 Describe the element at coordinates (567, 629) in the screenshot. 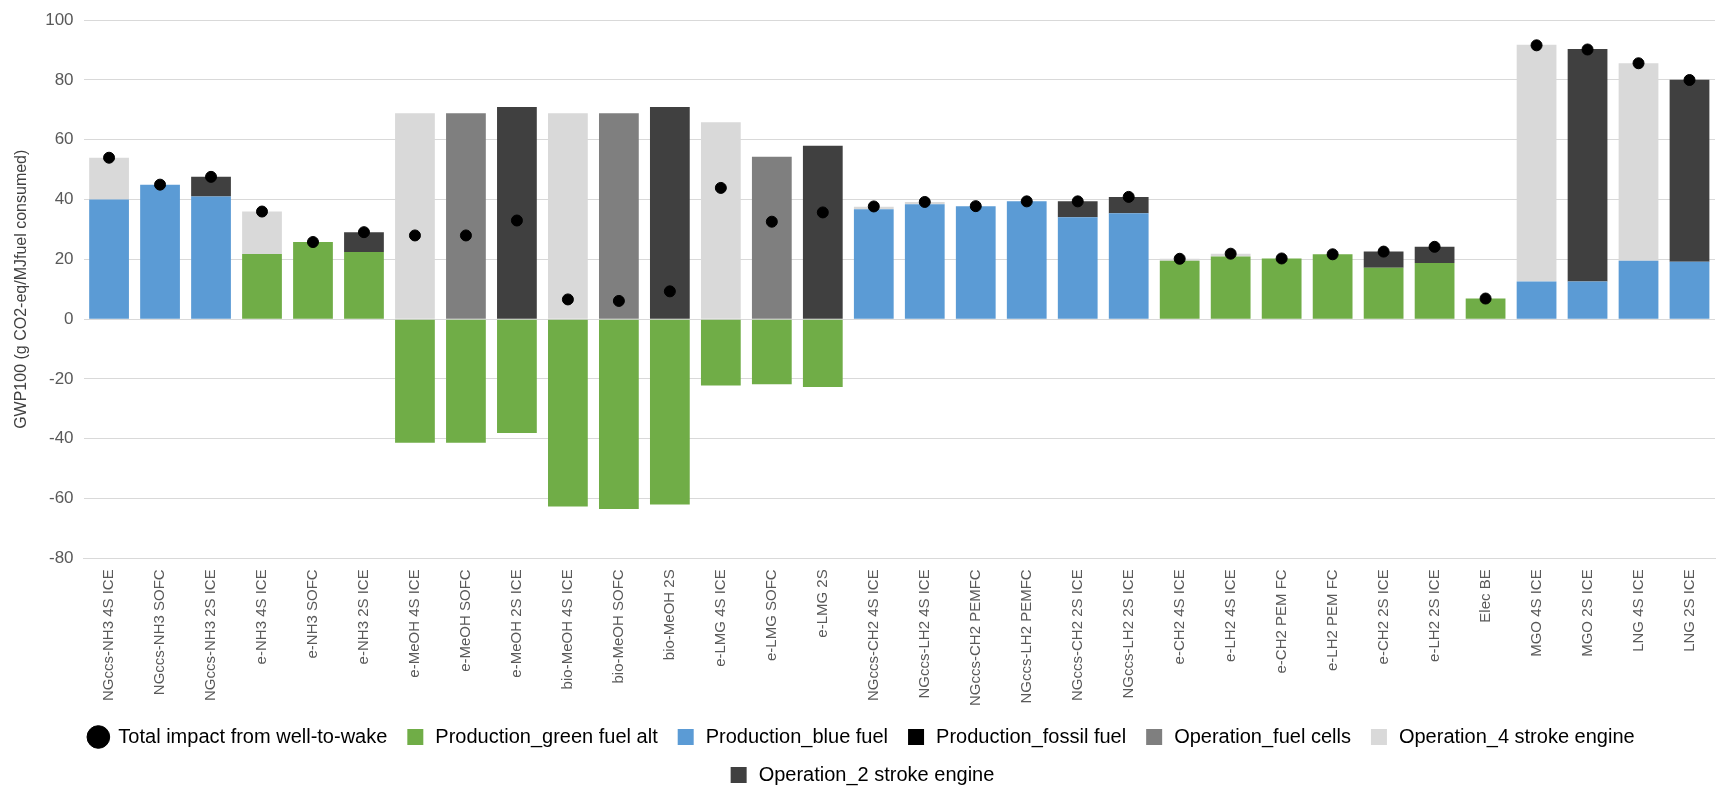

I see `x-tick-label: bio-MeOH 4S ICE` at that location.